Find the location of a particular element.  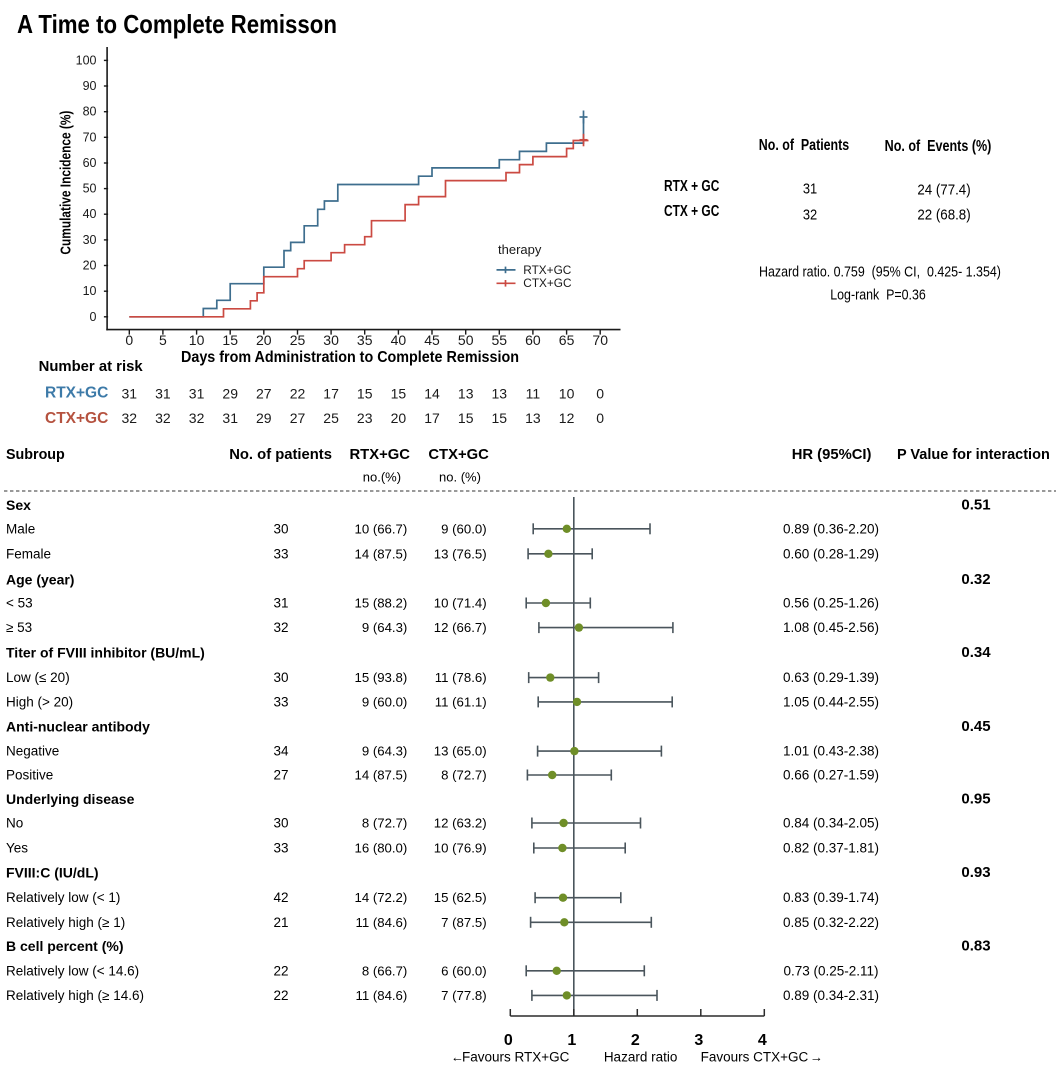

svg-text: 25 is located at coordinates (331, 418).